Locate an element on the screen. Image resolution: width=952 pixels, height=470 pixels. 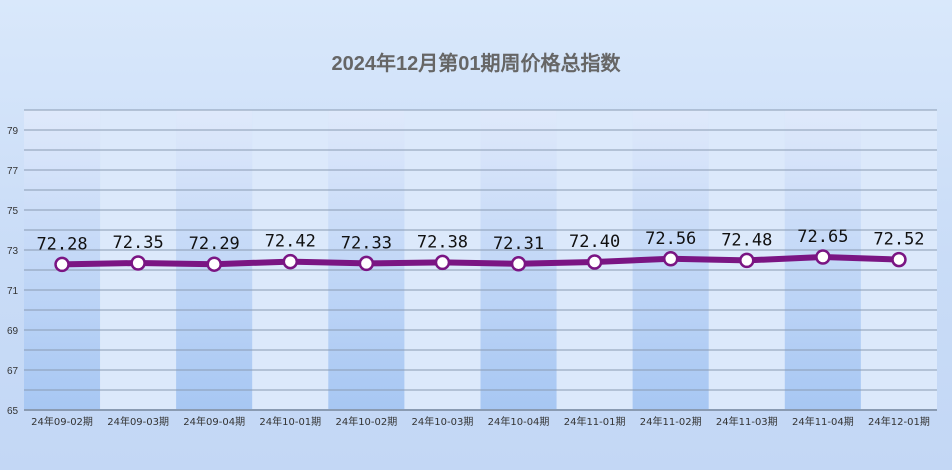
y-tick-label: 73 is located at coordinates (13, 251).